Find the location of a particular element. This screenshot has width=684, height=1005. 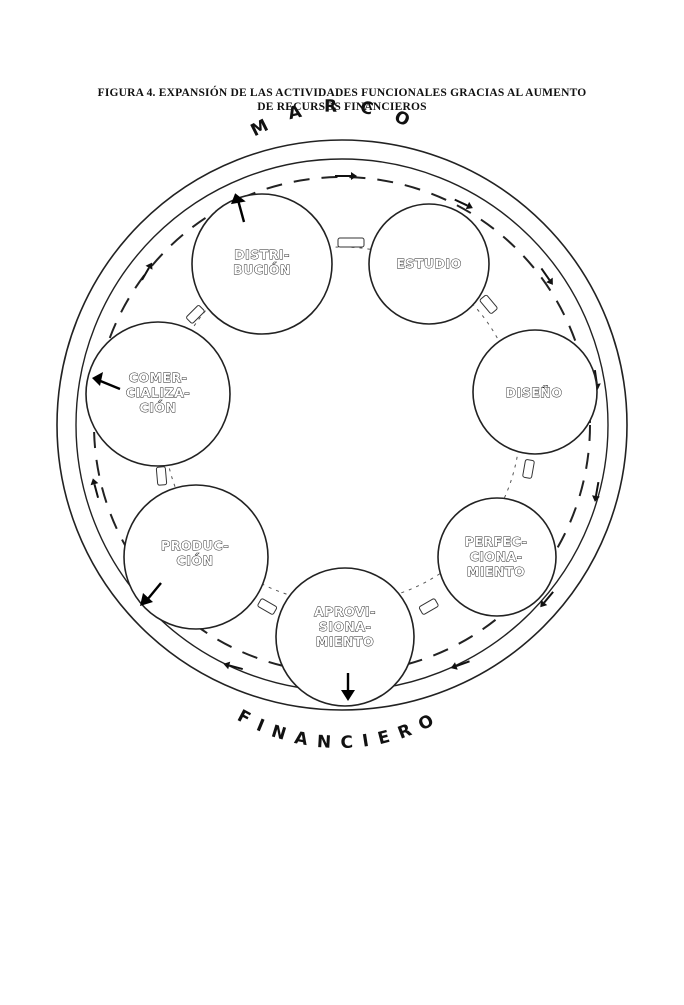

node-label-line: ESTUDIO is located at coordinates (428, 263).